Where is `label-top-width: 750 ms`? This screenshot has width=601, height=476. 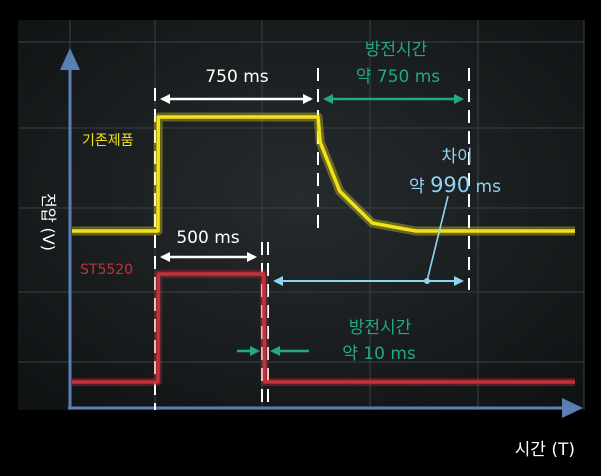
label-top-width: 750 ms is located at coordinates (236, 77).